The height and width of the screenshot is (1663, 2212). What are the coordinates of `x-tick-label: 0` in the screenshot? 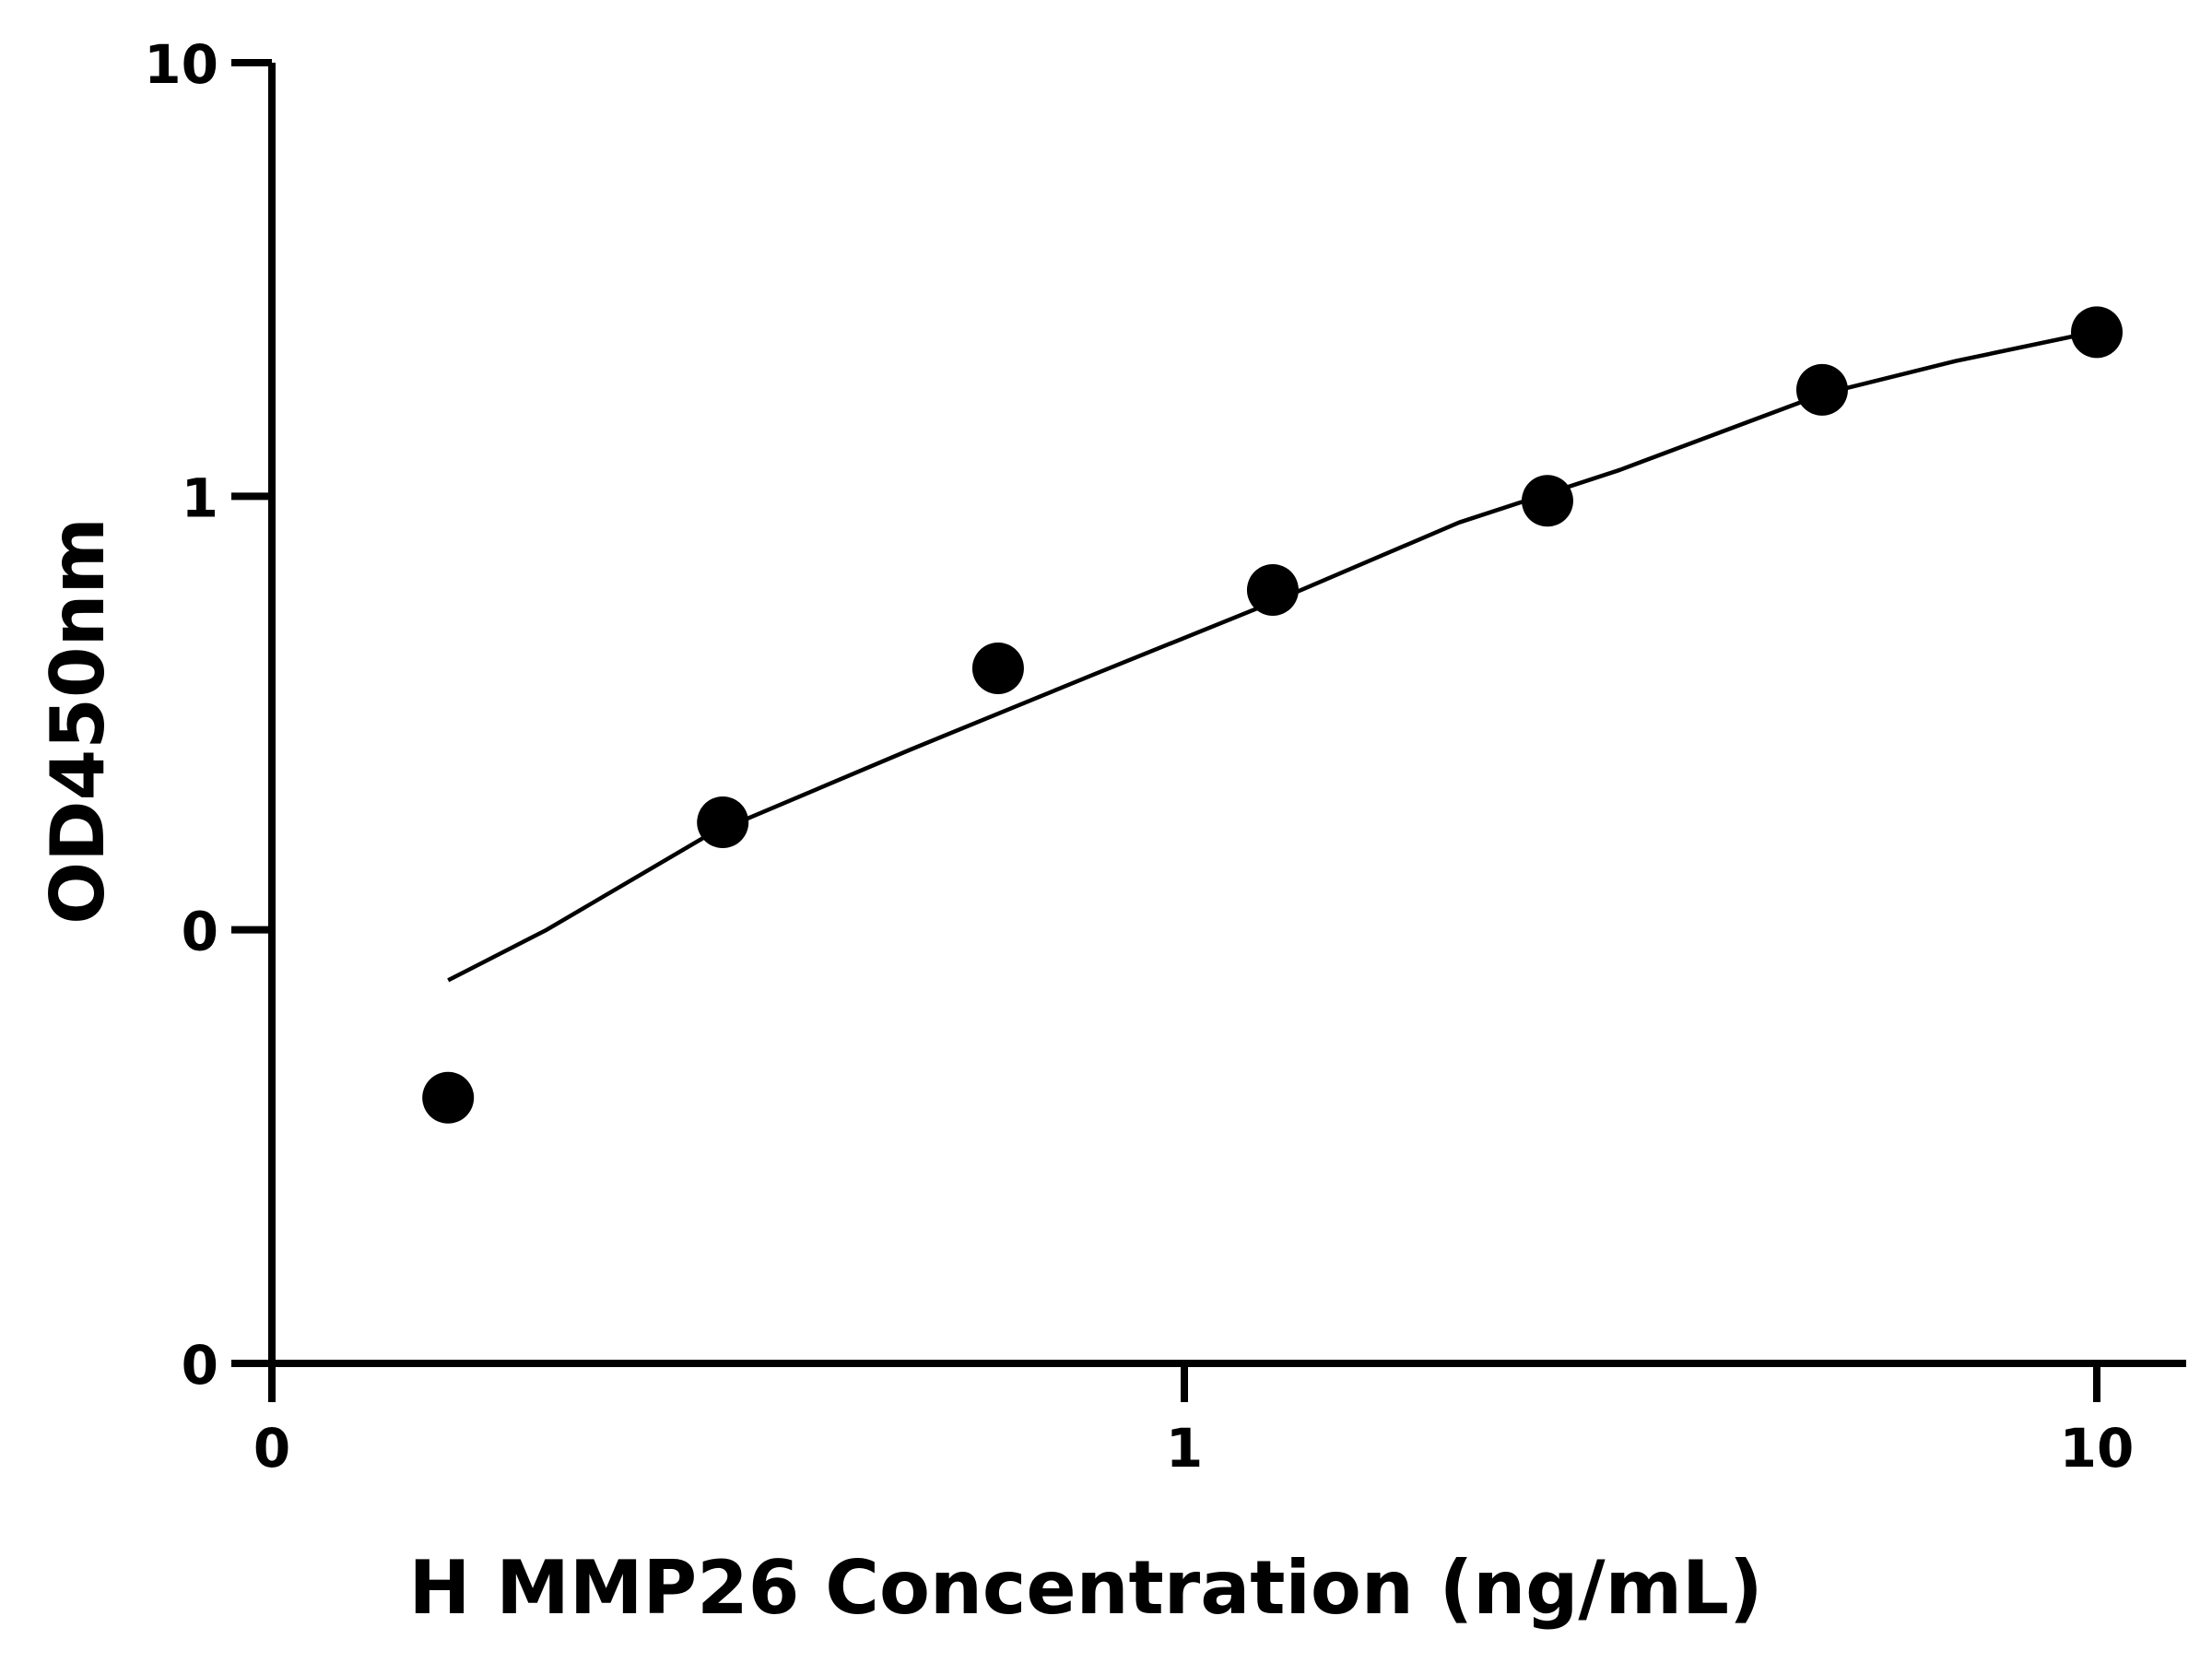 It's located at (271, 1448).